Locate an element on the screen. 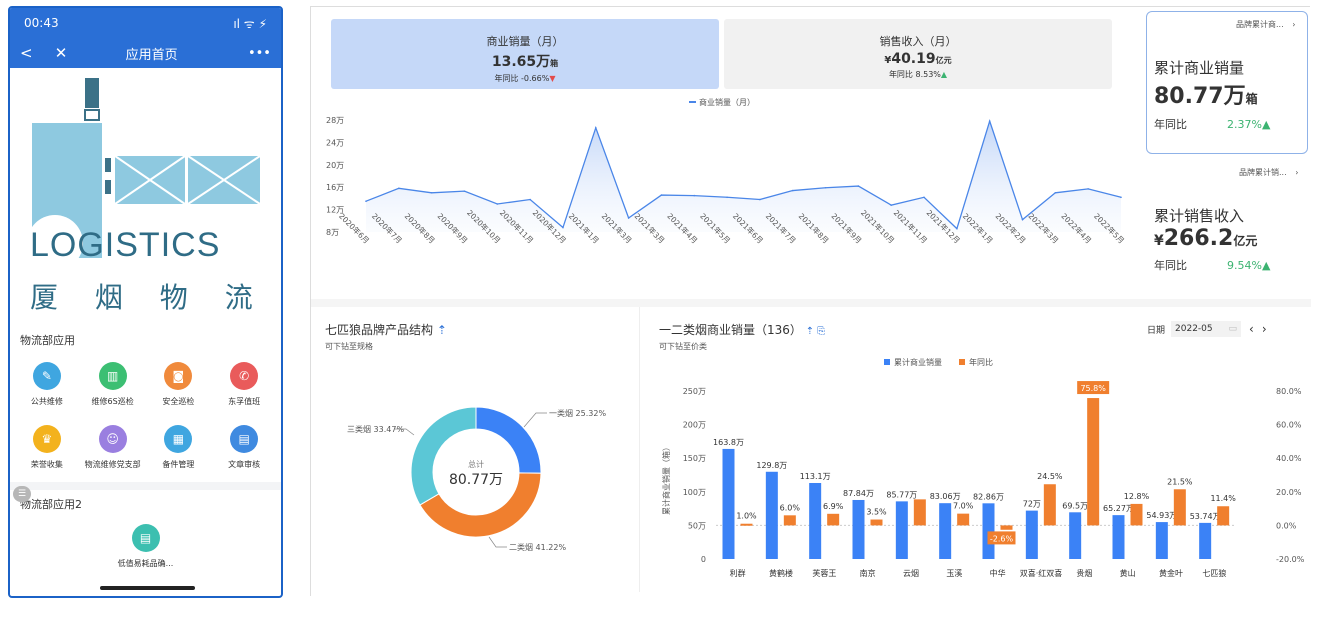 This screenshot has height=620, width=1318. yoy-highlight-box is located at coordinates (1093, 388).